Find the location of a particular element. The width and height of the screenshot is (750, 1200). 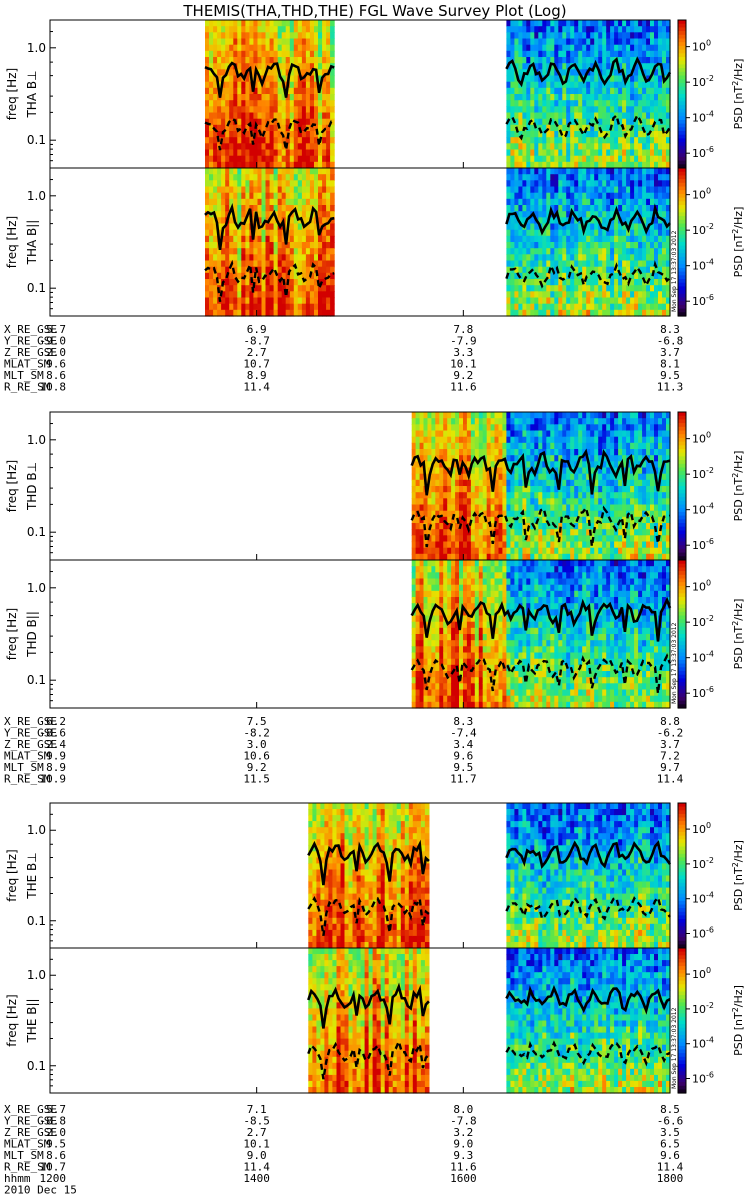

colorbar-swatch is located at coordinates (682, 214).